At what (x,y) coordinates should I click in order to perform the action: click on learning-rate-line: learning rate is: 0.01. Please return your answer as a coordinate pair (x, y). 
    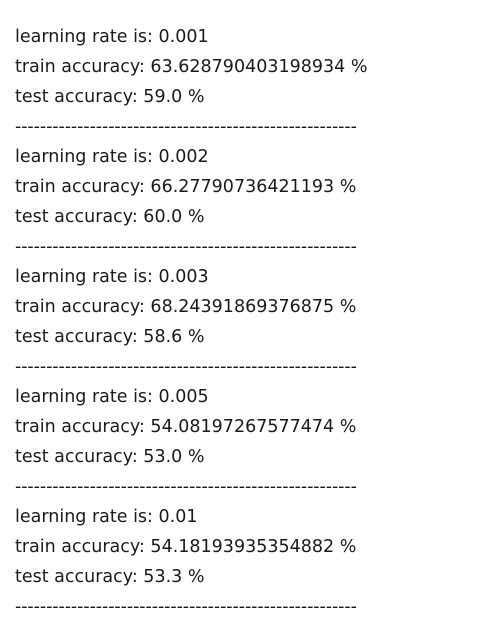
    Looking at the image, I should click on (106, 517).